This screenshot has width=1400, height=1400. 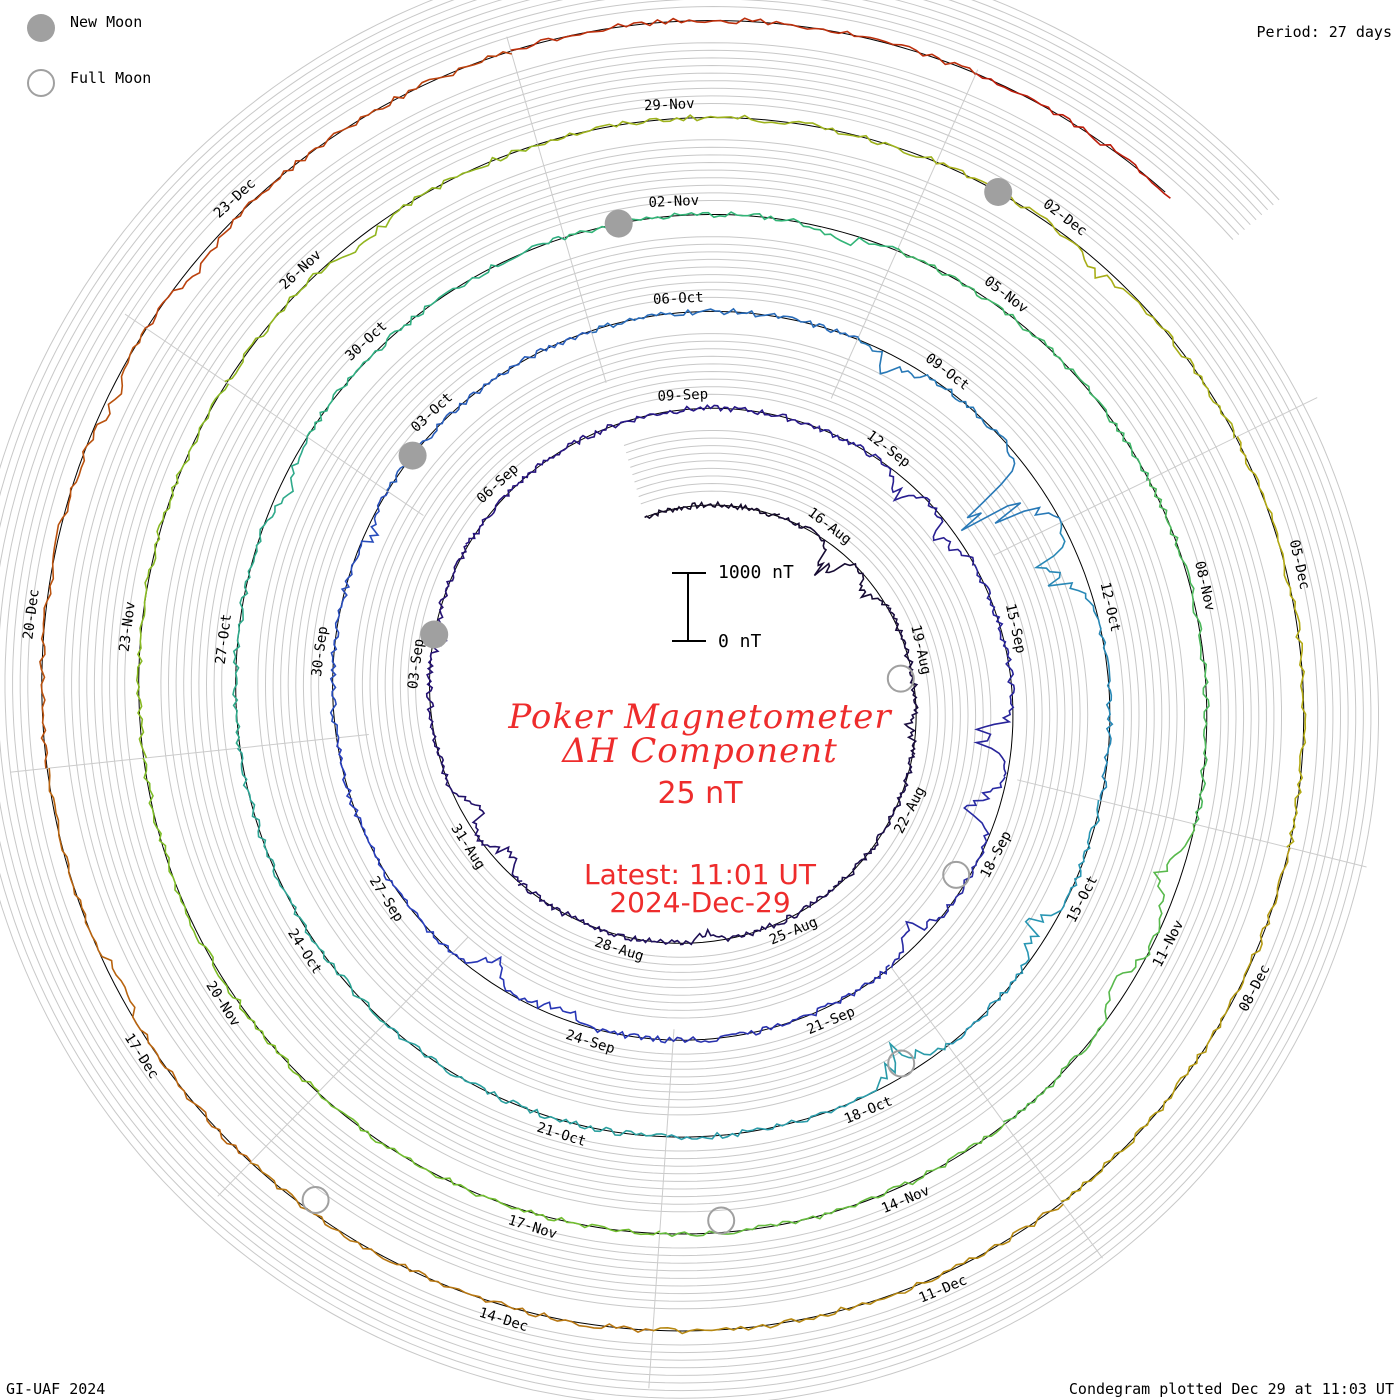 I want to click on scale-bar, so click(x=689, y=607).